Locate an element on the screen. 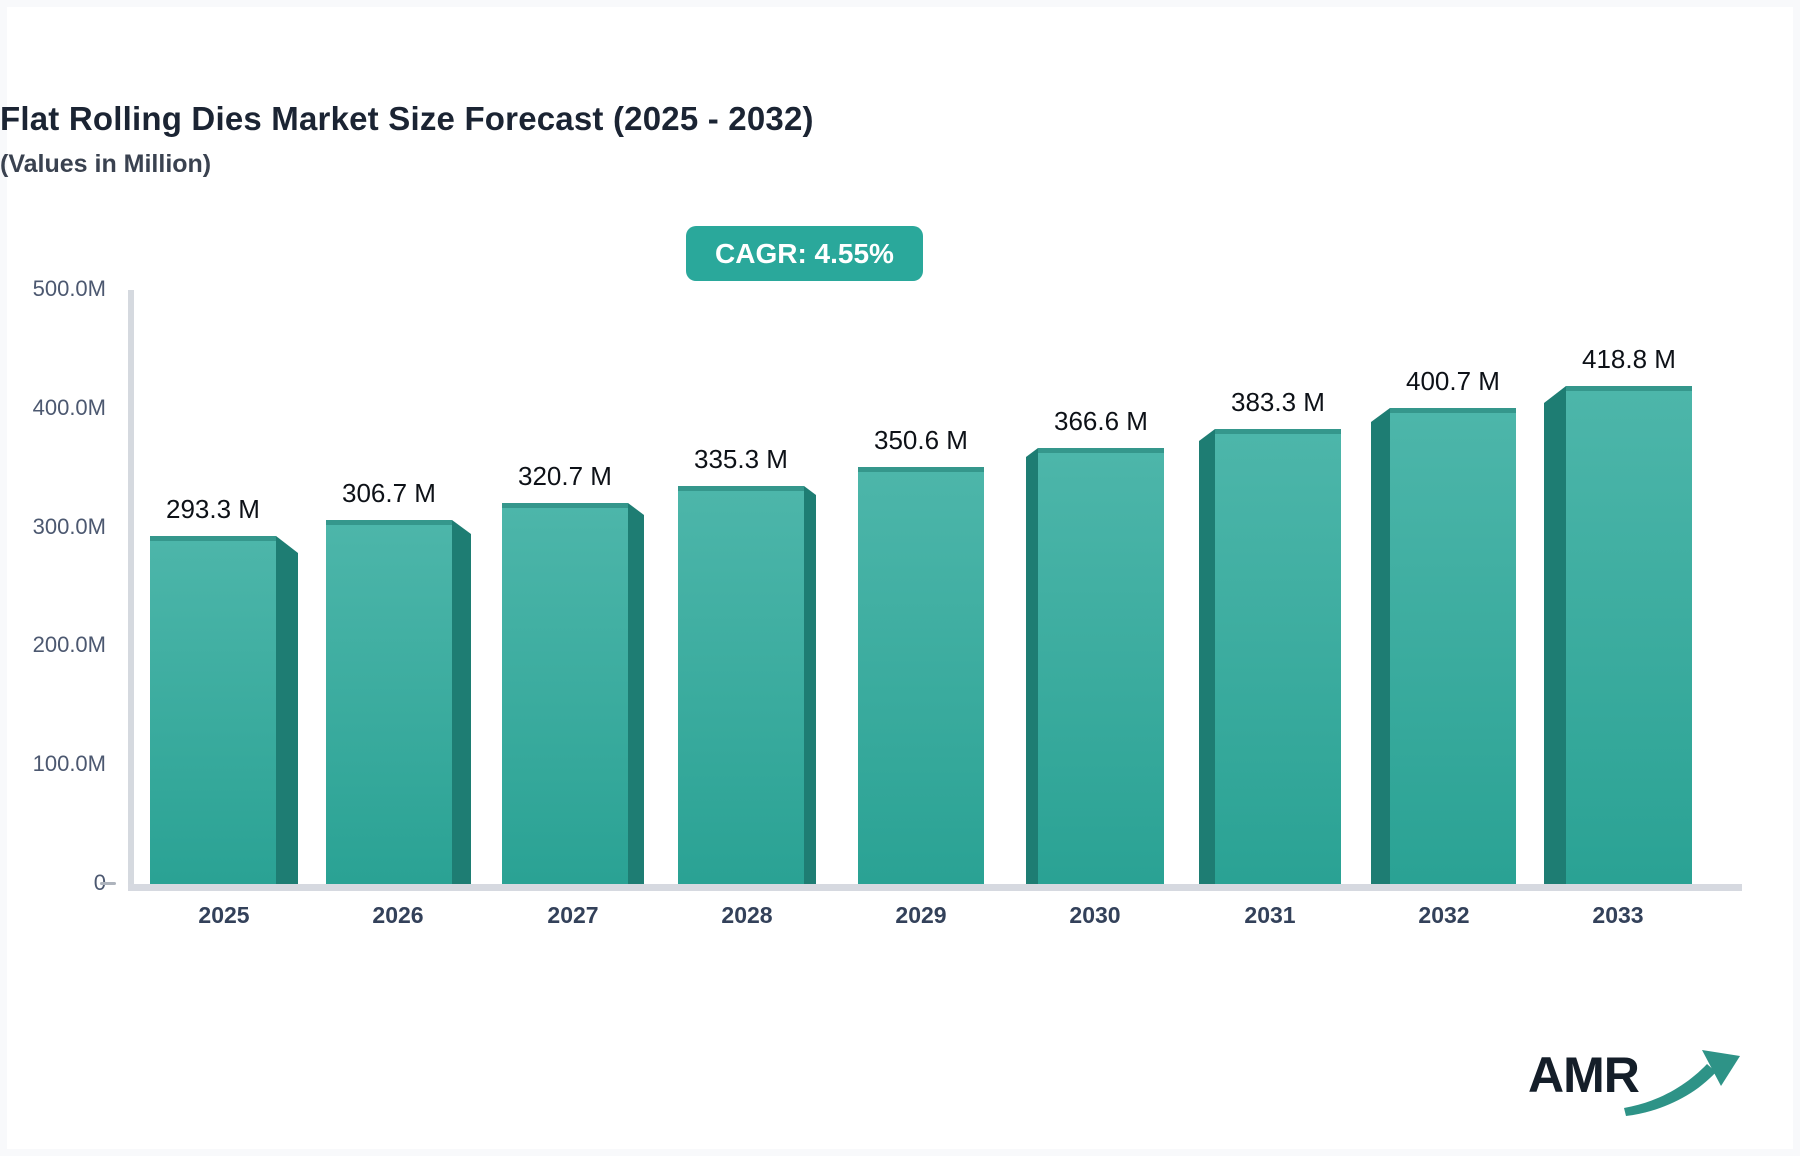  bar-value-label: 418.8 M is located at coordinates (1629, 359).